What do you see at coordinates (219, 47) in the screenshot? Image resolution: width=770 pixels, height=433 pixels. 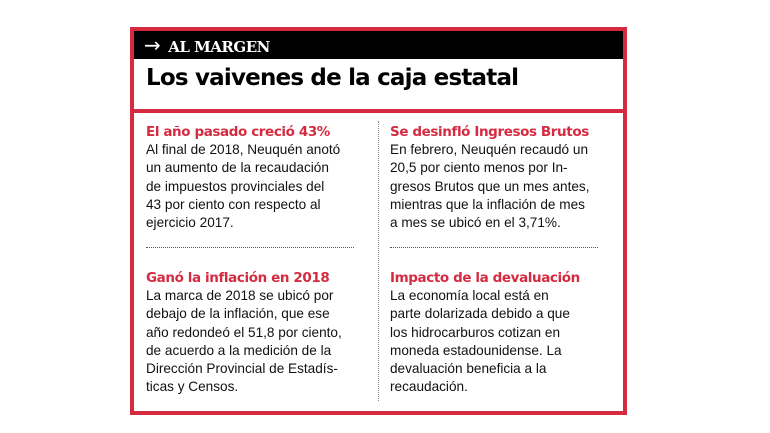 I see `section-label: AL MARGEN` at bounding box center [219, 47].